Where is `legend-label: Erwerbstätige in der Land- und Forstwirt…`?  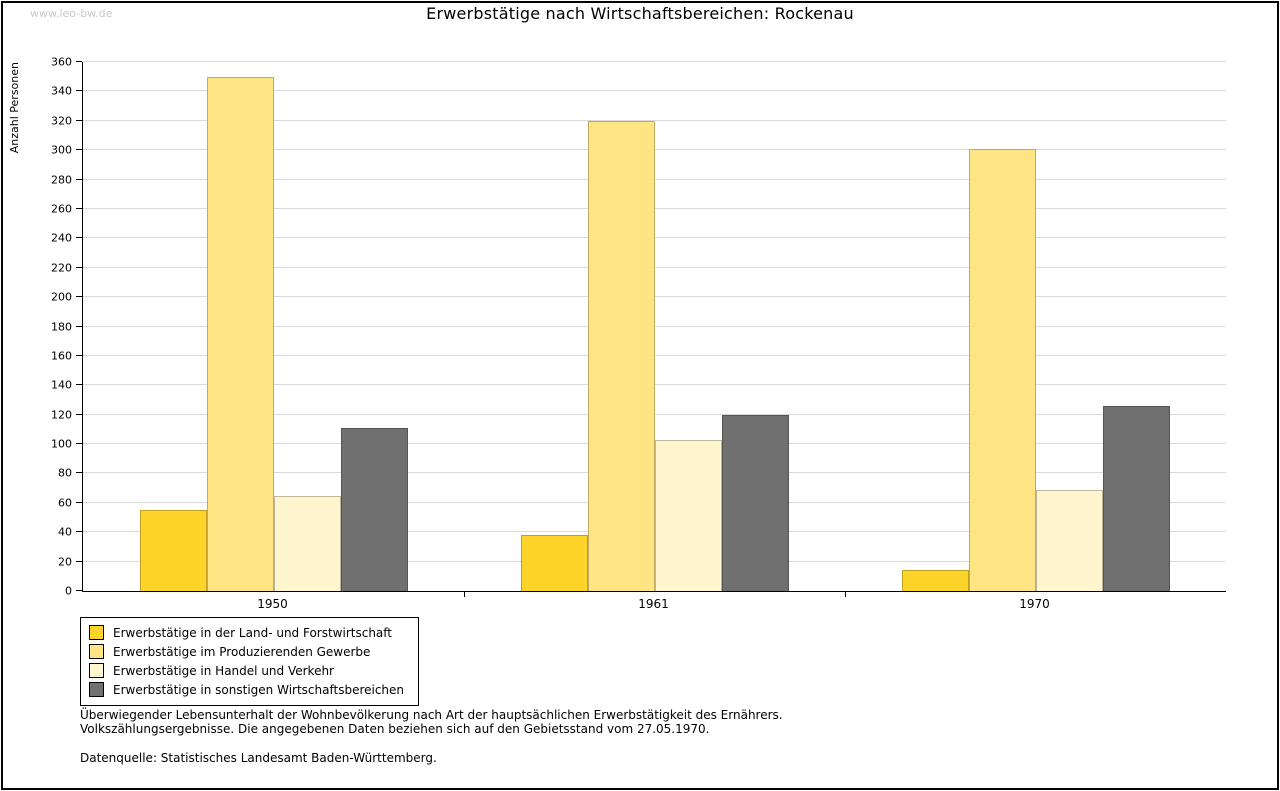 legend-label: Erwerbstätige in der Land- und Forstwirt… is located at coordinates (252, 632).